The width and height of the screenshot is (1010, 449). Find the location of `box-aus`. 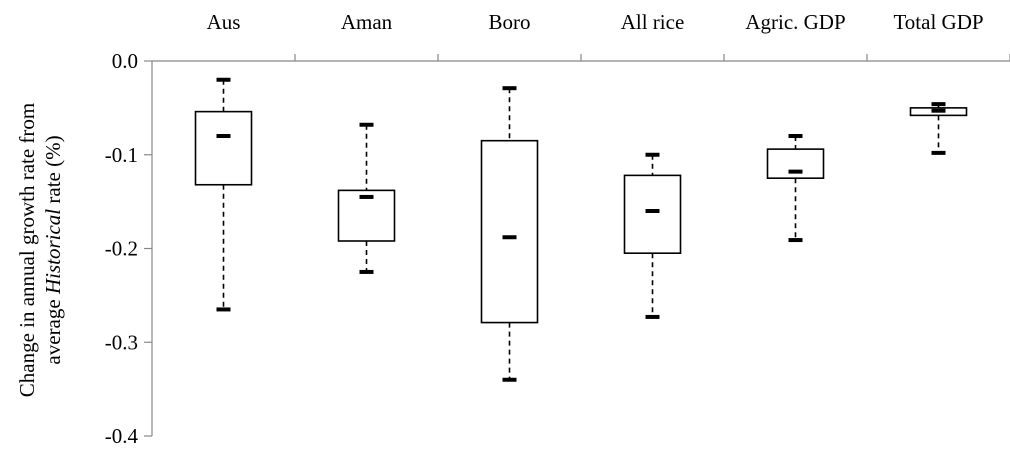

box-aus is located at coordinates (223, 194).